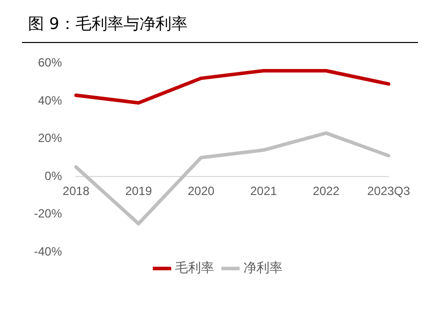  What do you see at coordinates (194, 268) in the screenshot?
I see `legend-label: 毛利率` at bounding box center [194, 268].